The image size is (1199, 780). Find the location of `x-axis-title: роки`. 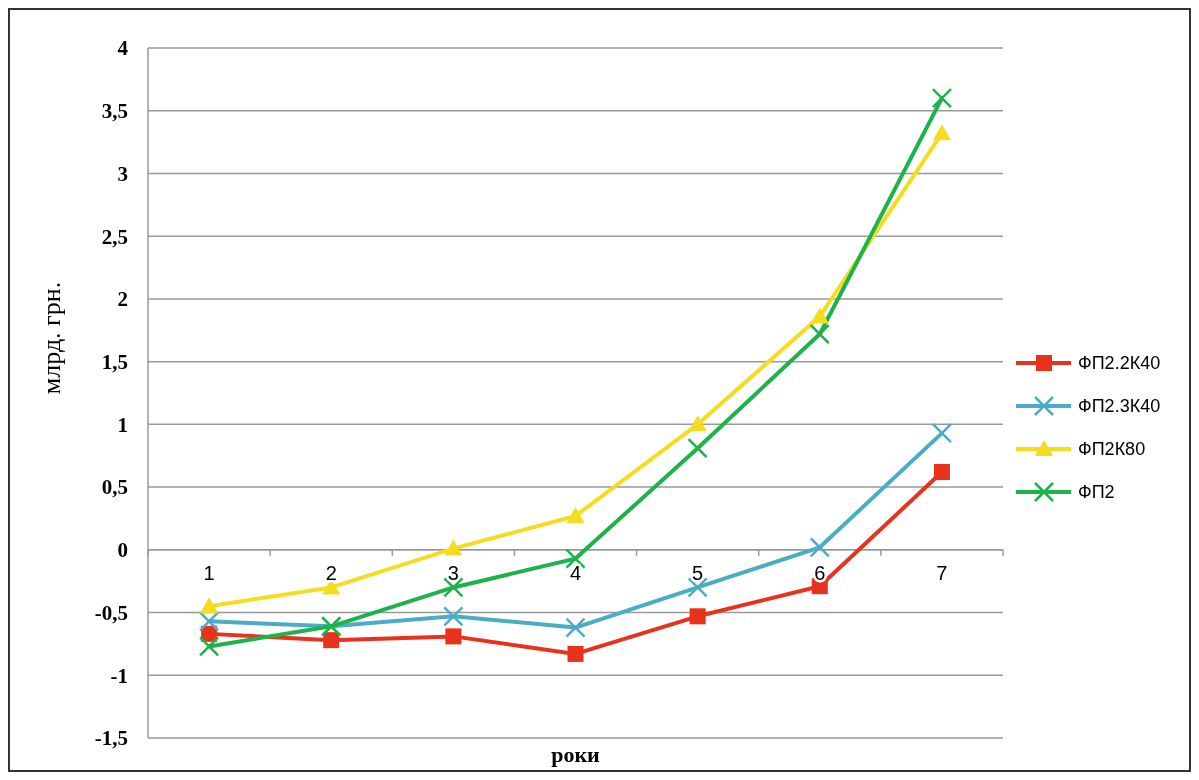

x-axis-title: роки is located at coordinates (576, 754).